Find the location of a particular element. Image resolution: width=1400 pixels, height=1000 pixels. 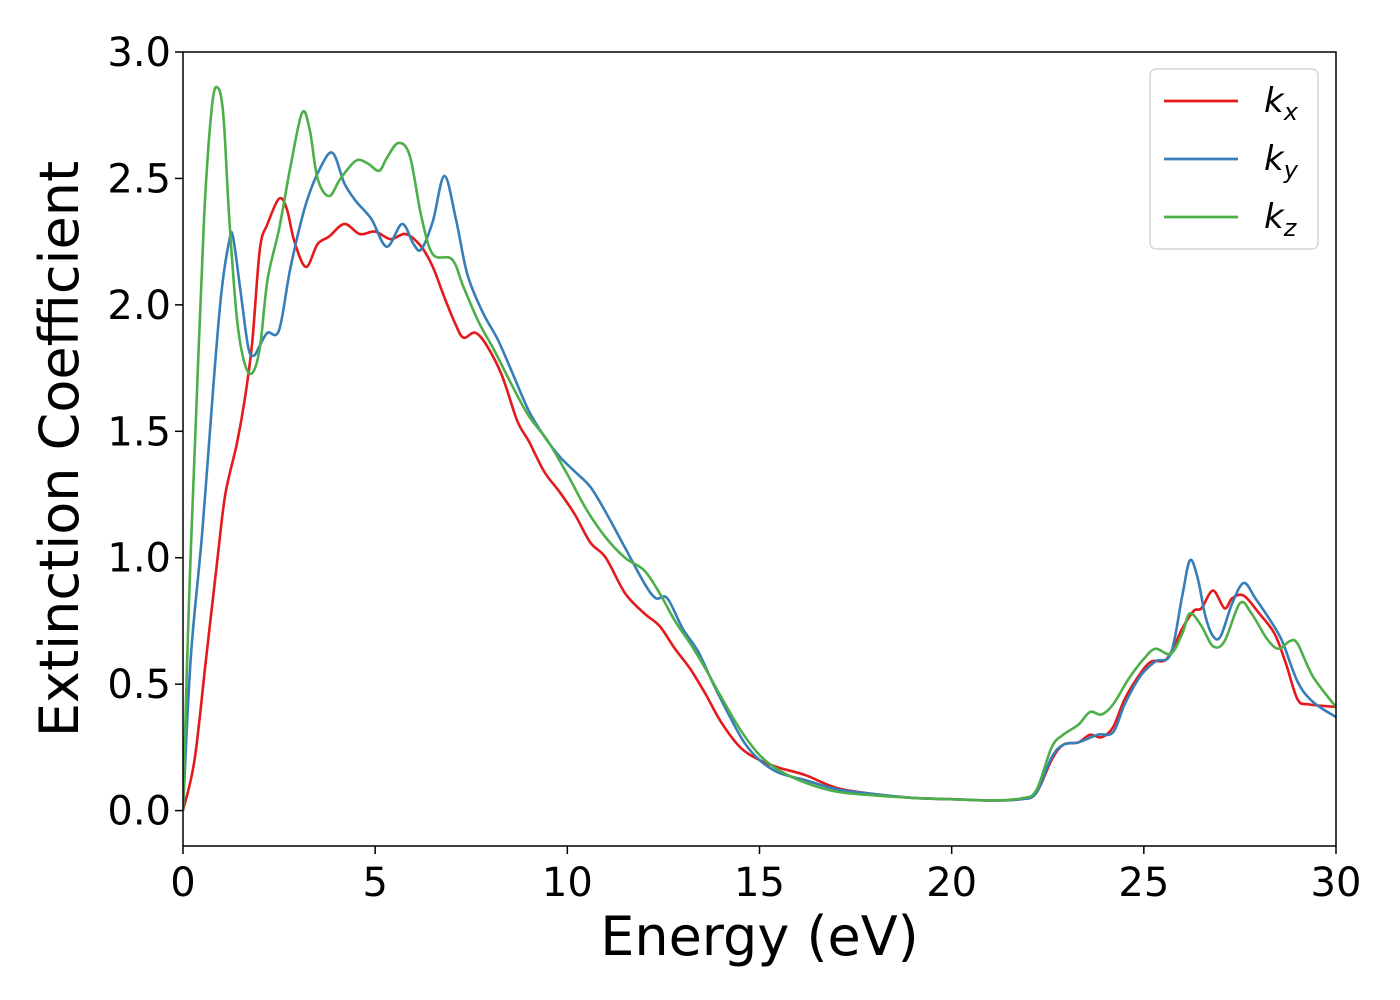

y-axis-ticks: 0.0 0.5 1.0 1.5 2.0 2.5 3.0 is located at coordinates (145, 432).